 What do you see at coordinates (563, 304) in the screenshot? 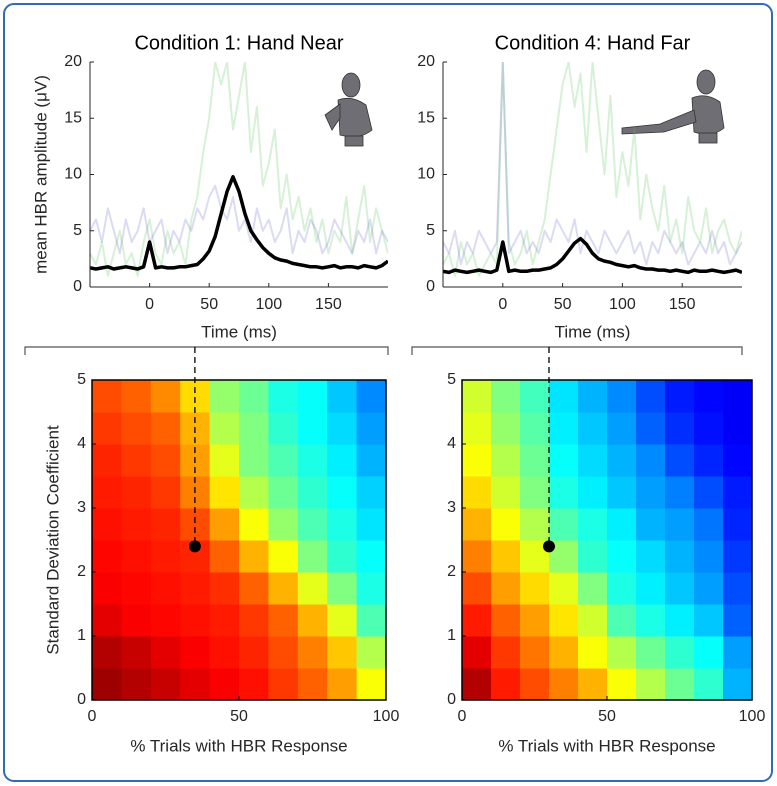
I see `x-tick-label: 50` at bounding box center [563, 304].